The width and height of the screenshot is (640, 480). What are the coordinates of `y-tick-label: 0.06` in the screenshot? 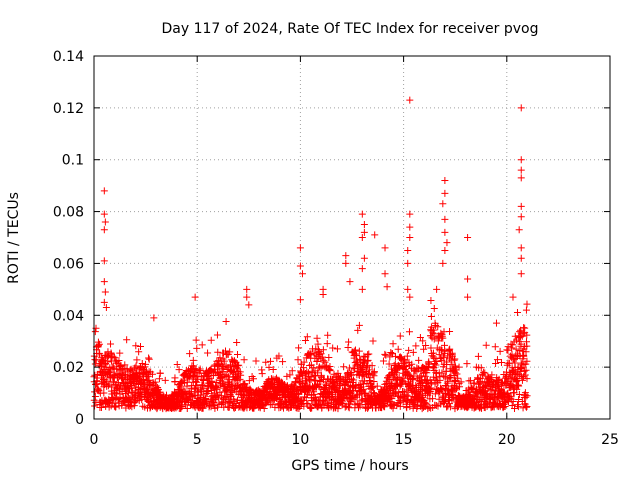 It's located at (68, 264).